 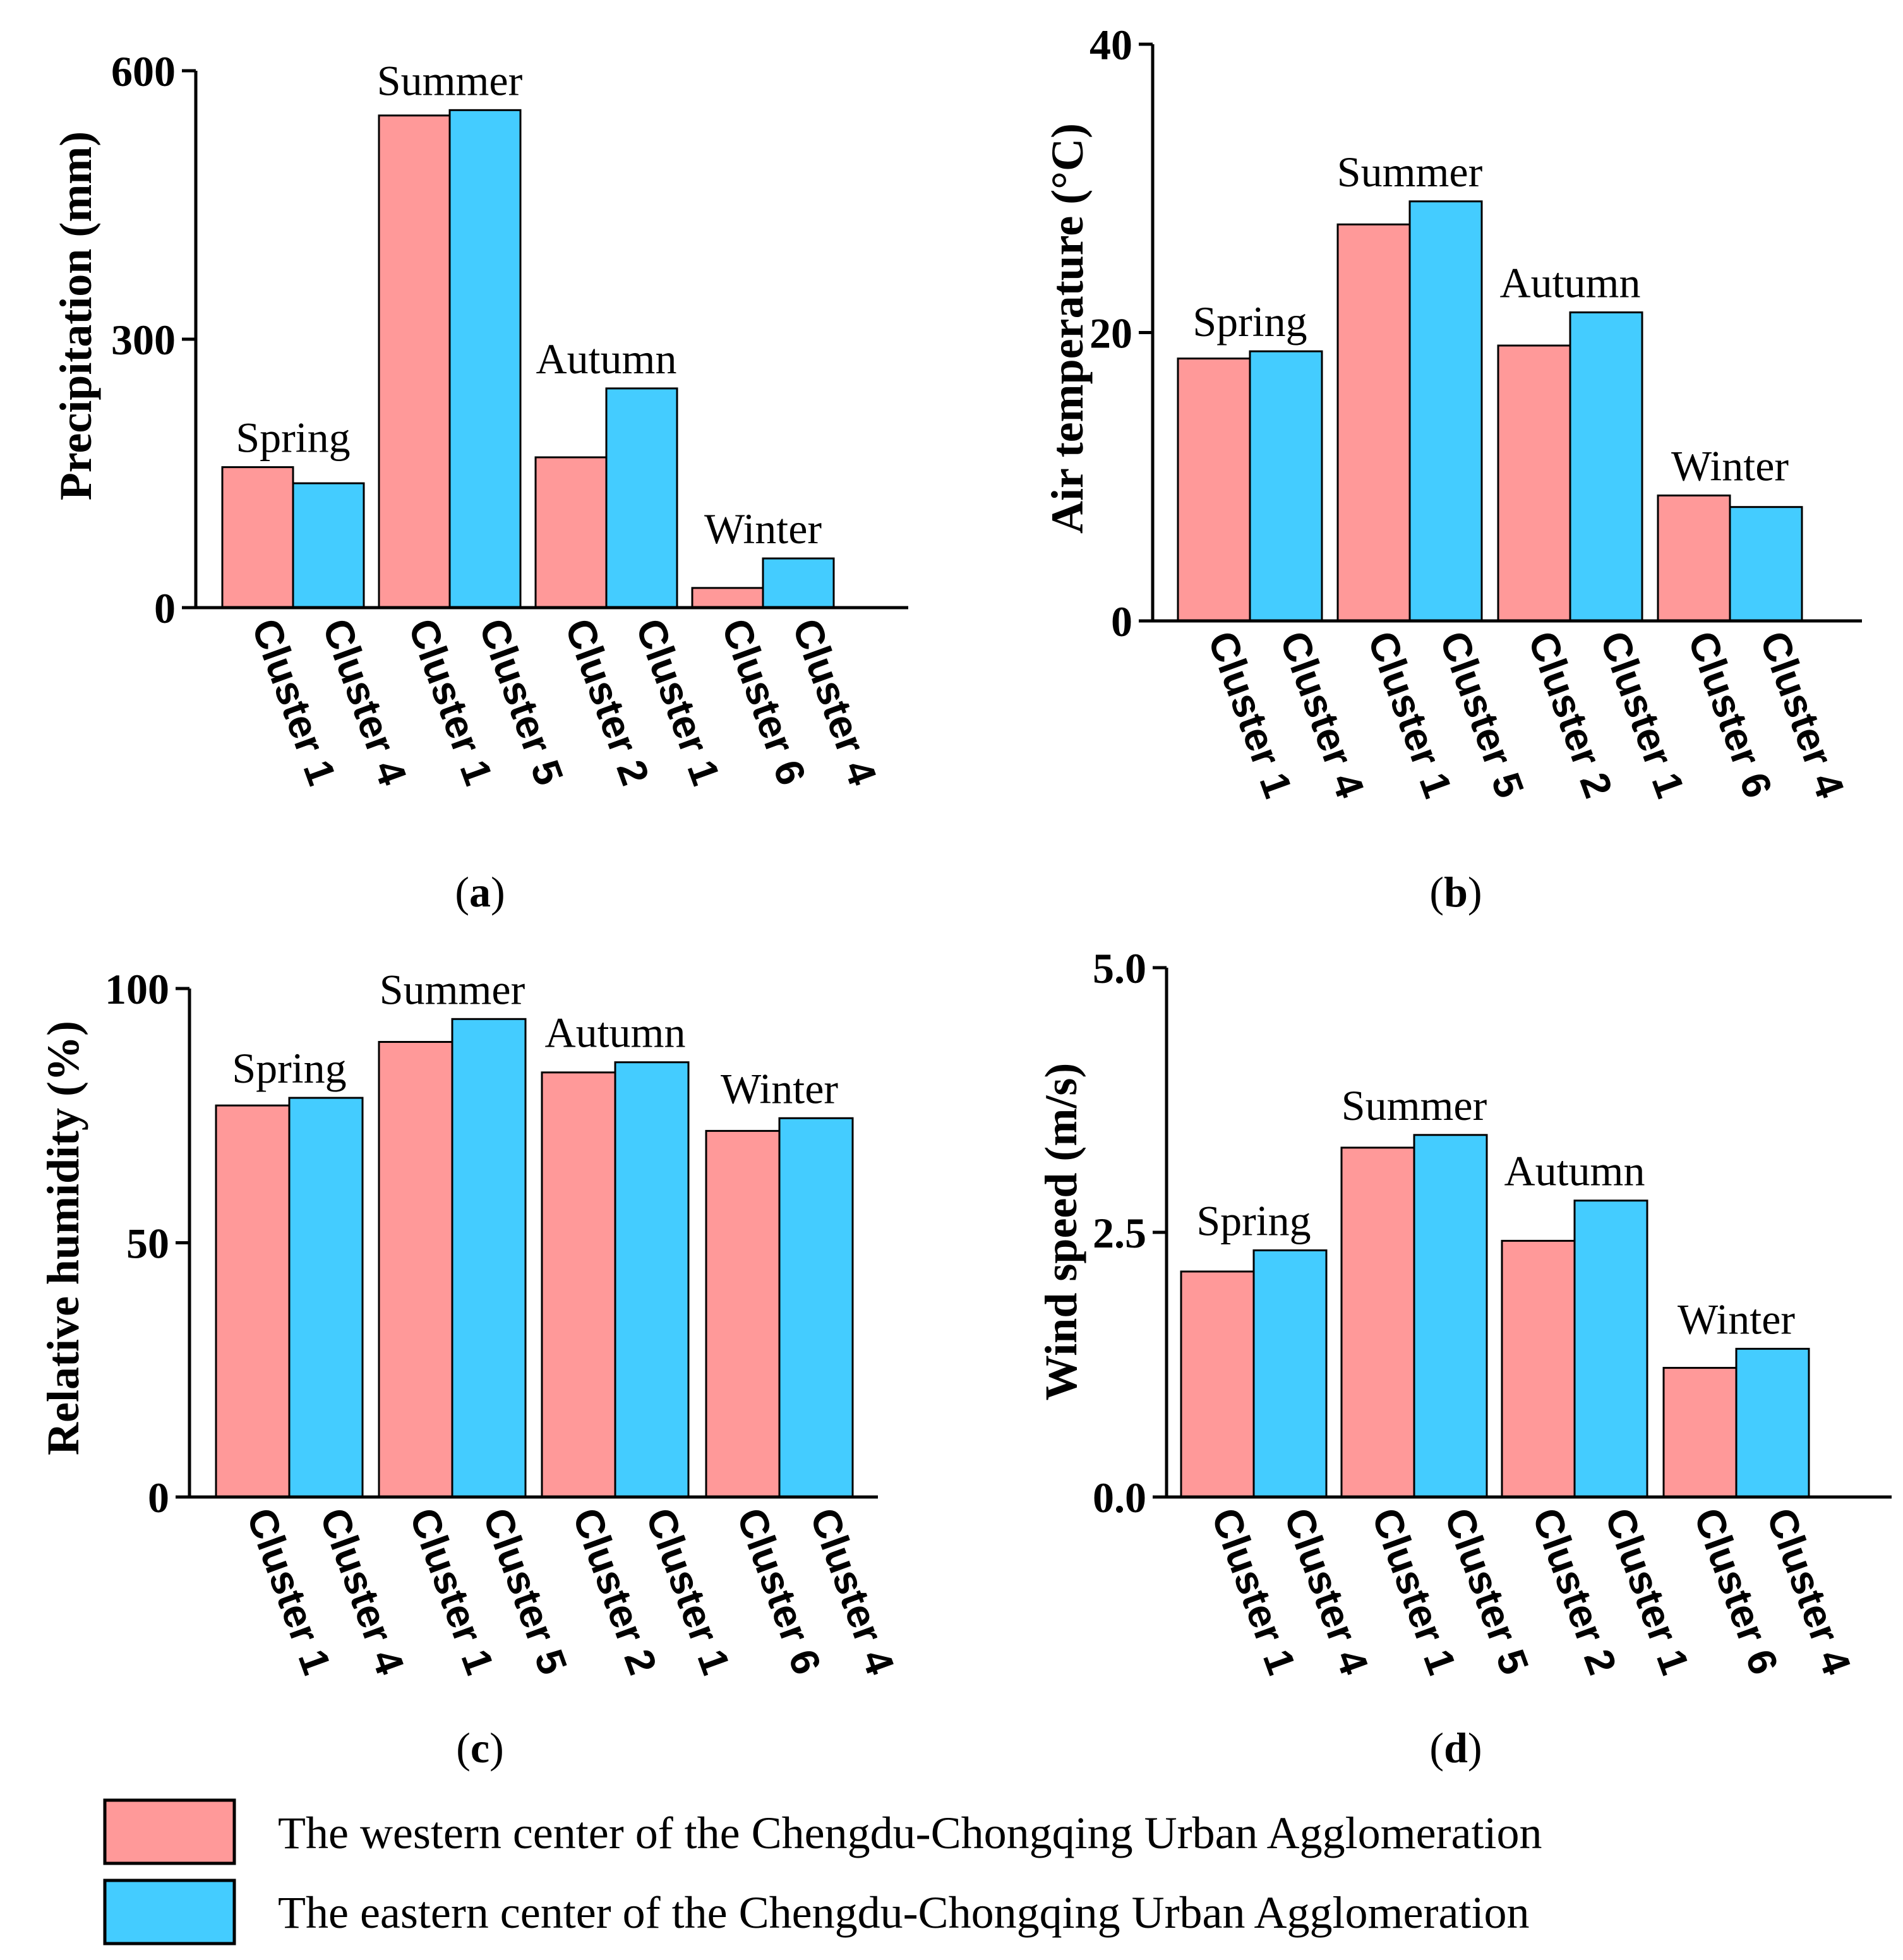 What do you see at coordinates (1606, 467) in the screenshot?
I see `bar-b-autumn-east` at bounding box center [1606, 467].